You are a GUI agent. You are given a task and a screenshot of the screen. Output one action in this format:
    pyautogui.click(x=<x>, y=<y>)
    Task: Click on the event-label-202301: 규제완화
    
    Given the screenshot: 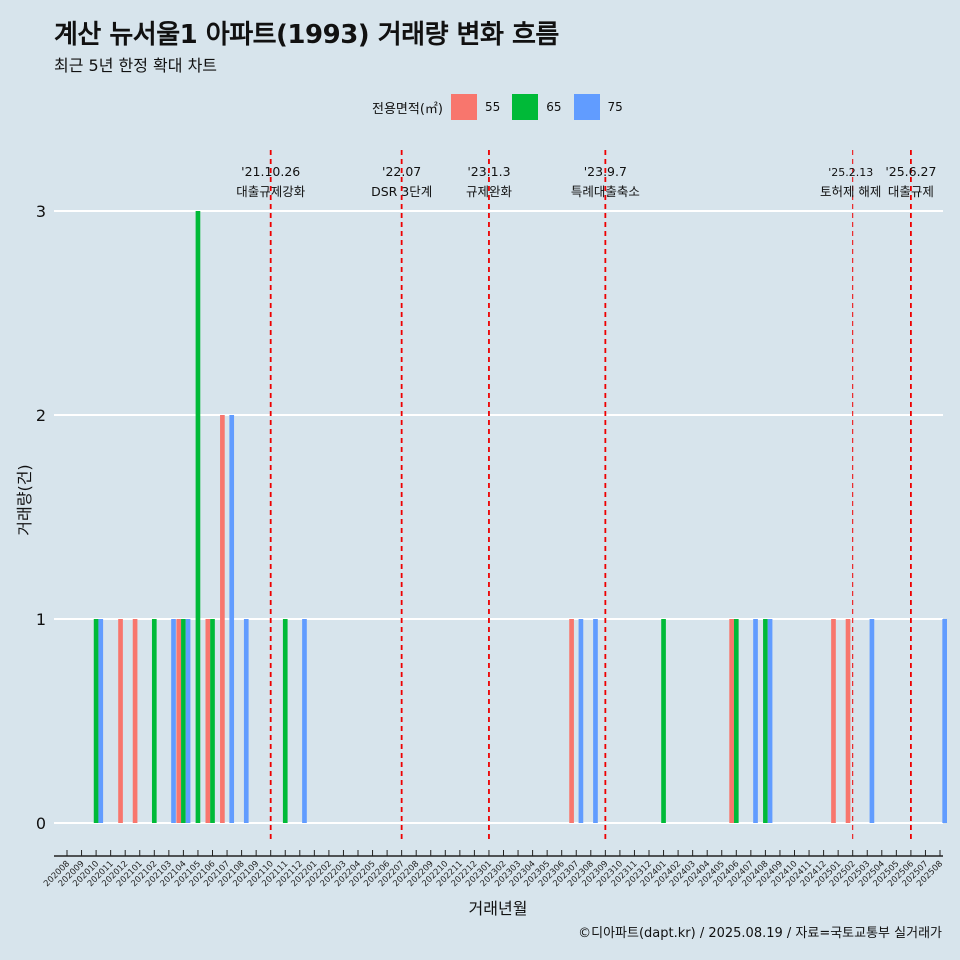 What is the action you would take?
    pyautogui.click(x=489, y=191)
    